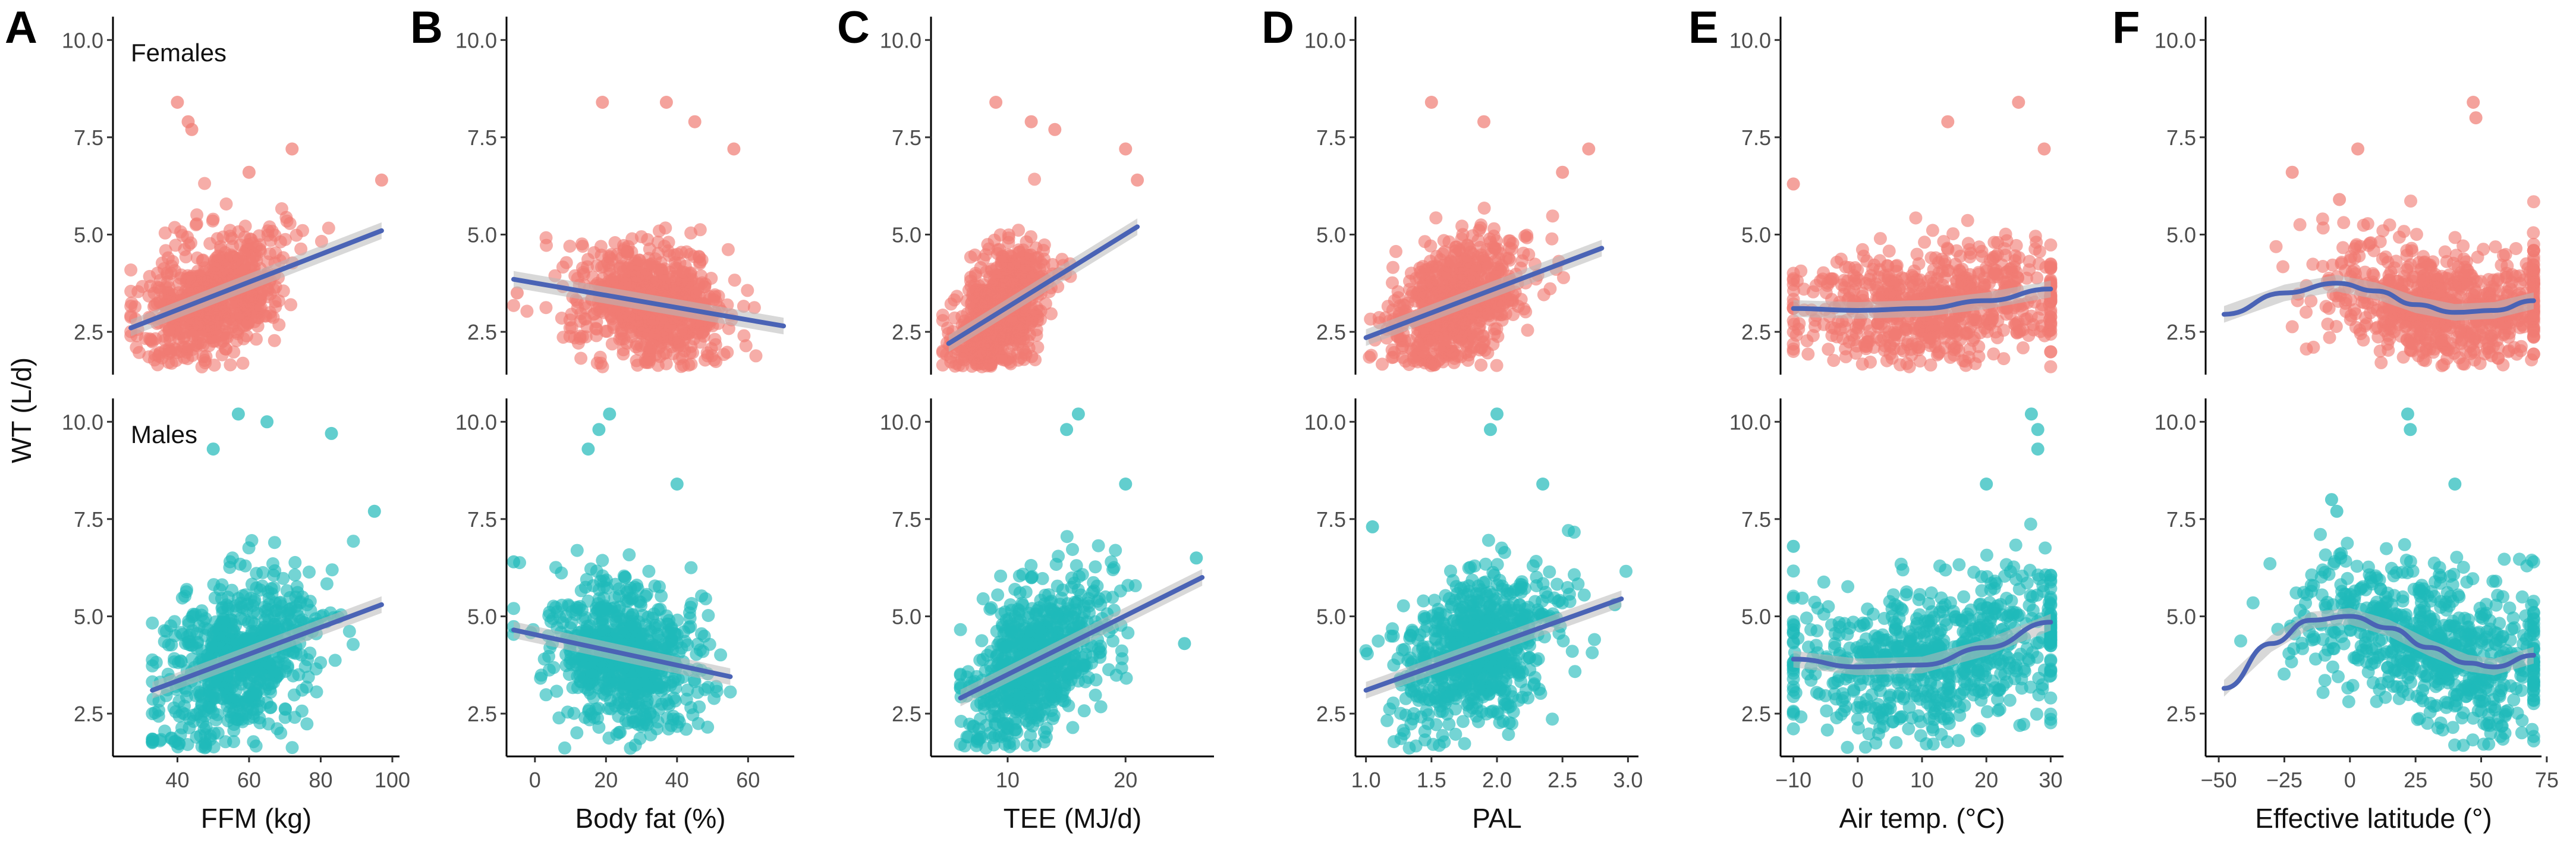  I want to click on y-tick-label: 10.0, so click(900, 40).